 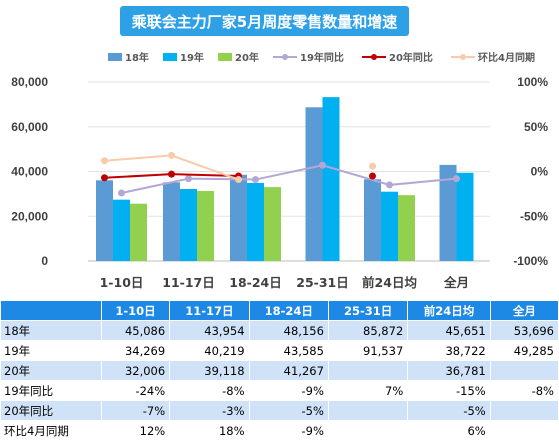 I want to click on table-cell: 34,269, so click(x=135, y=350).